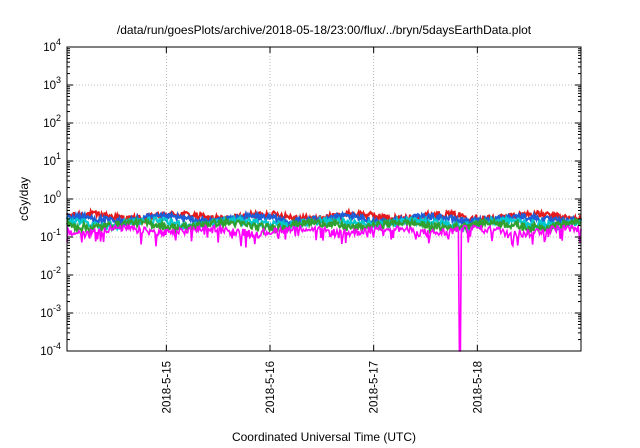 The width and height of the screenshot is (640, 448). I want to click on x-tick-label: 2018-5-17, so click(375, 387).